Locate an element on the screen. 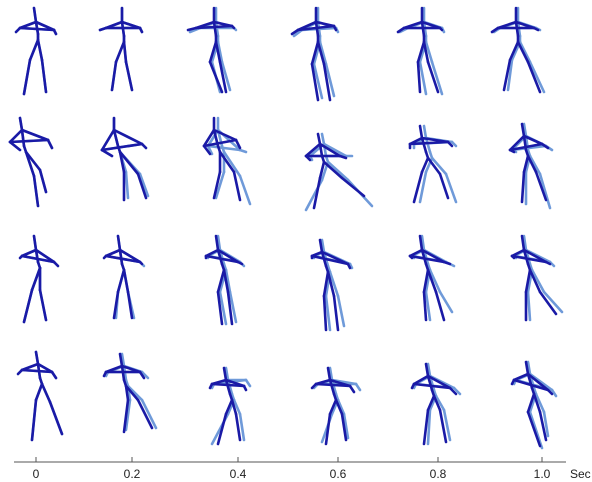  skeleton-frame-r2-t3 is located at coordinates (227, 161).